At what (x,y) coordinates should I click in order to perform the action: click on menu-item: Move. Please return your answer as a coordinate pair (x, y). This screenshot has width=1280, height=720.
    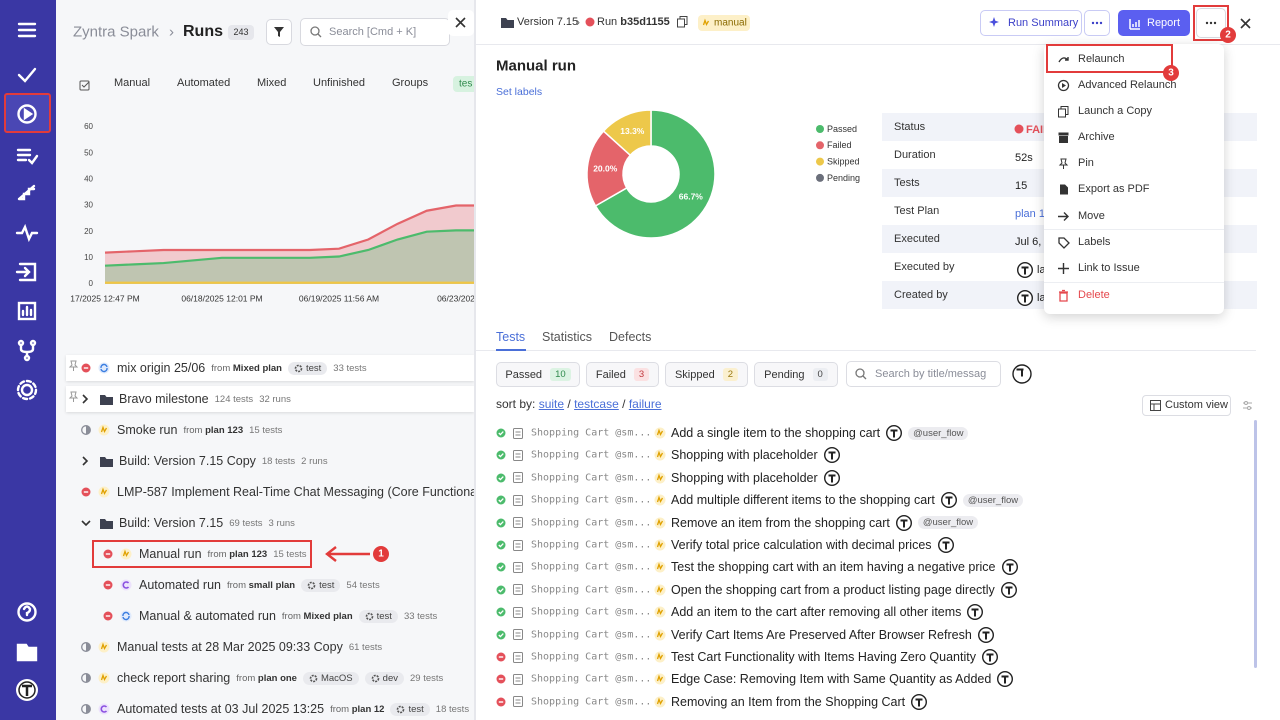
    Looking at the image, I should click on (1091, 216).